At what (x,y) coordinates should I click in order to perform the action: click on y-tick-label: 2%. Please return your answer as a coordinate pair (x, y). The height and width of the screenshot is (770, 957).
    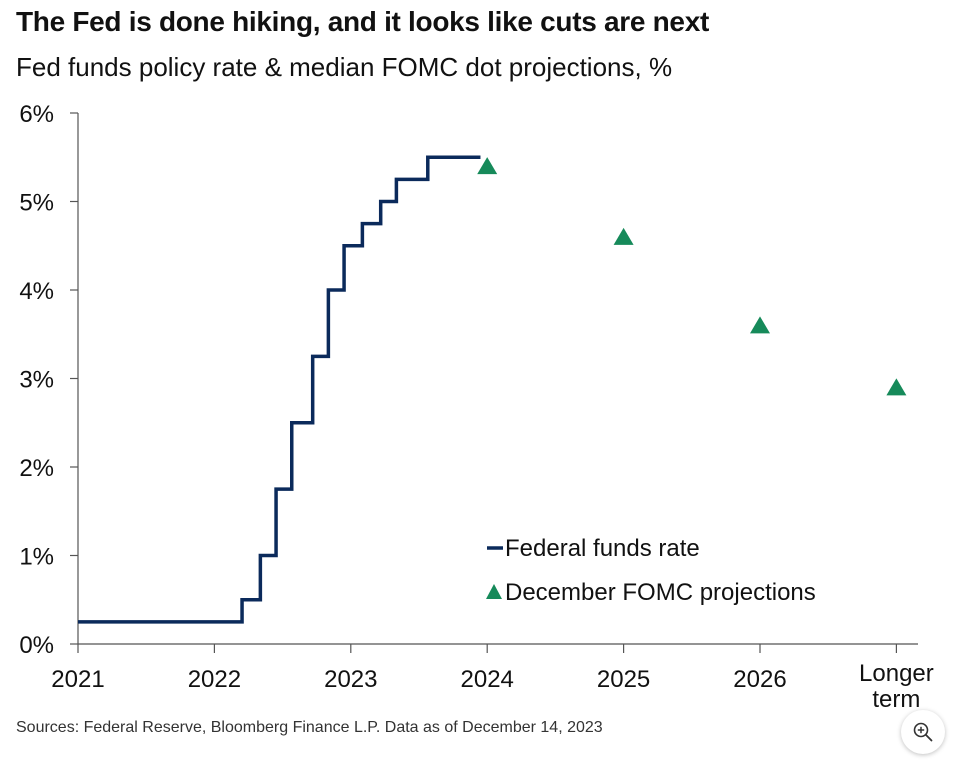
    Looking at the image, I should click on (36, 468).